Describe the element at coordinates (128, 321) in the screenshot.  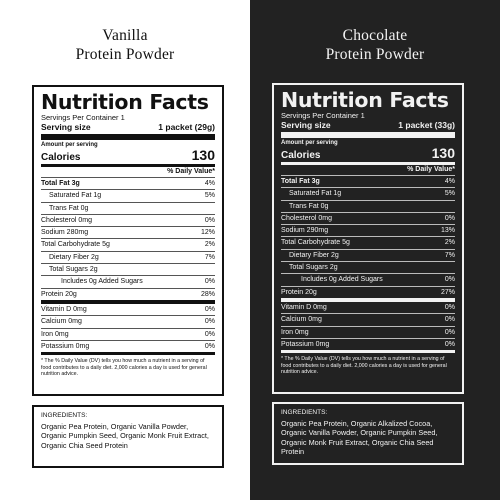
I see `nutrient-row: Calcium 0mg 0%` at that location.